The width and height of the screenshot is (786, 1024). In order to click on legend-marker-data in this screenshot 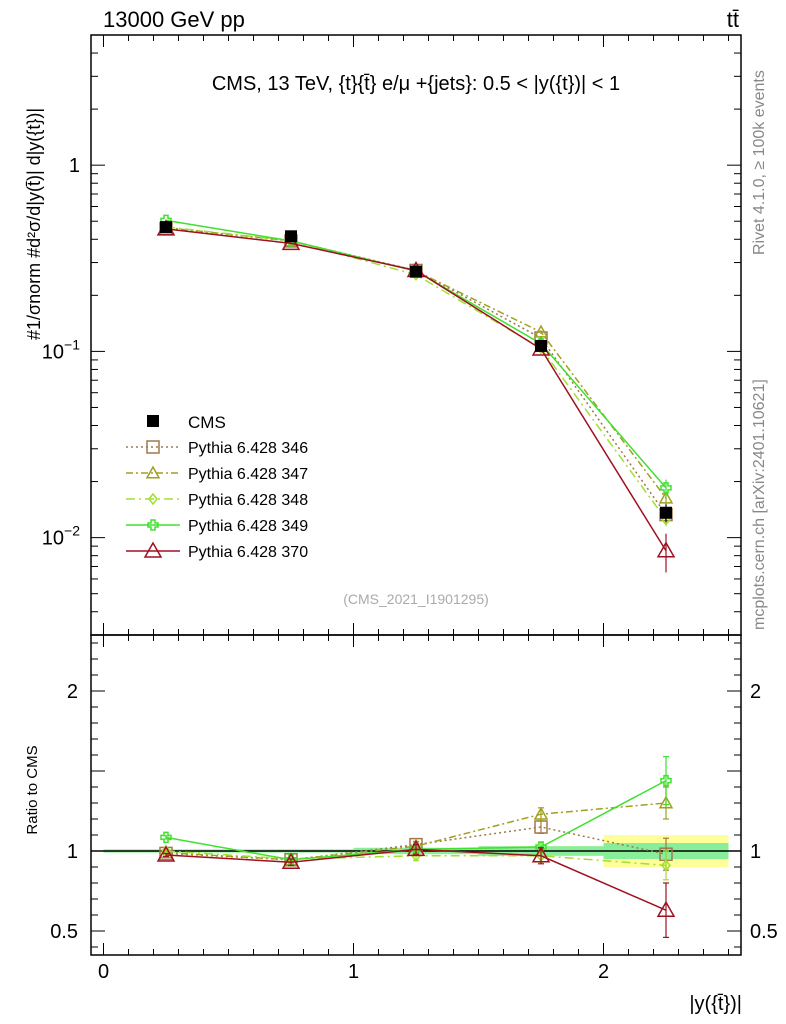, I will do `click(153, 421)`.